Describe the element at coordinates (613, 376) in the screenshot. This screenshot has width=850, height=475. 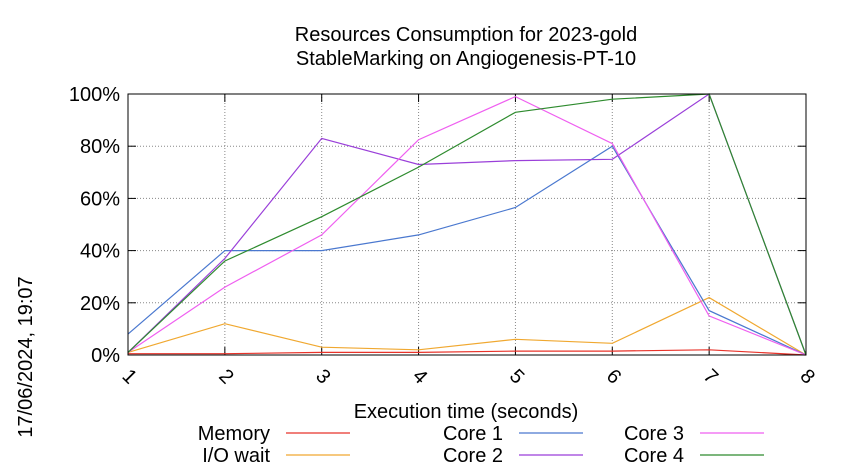
I see `x-tick-label: 6` at that location.